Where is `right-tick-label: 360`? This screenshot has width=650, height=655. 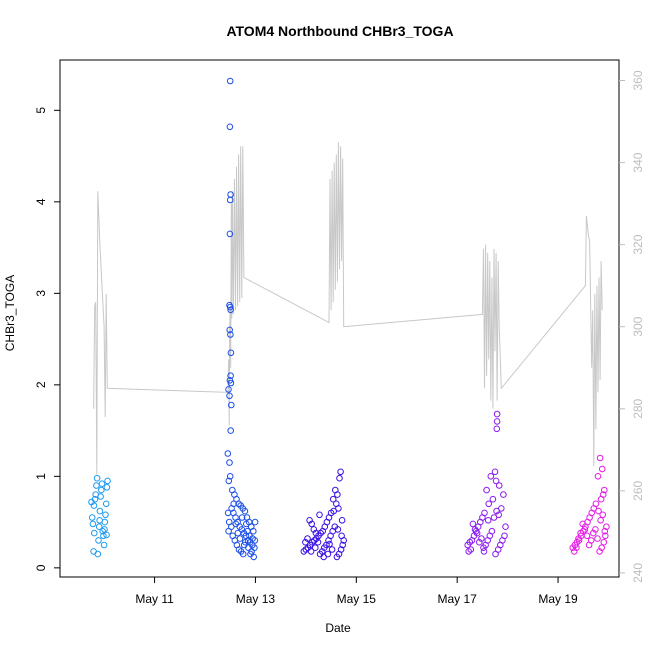
right-tick-label: 360 is located at coordinates (638, 80).